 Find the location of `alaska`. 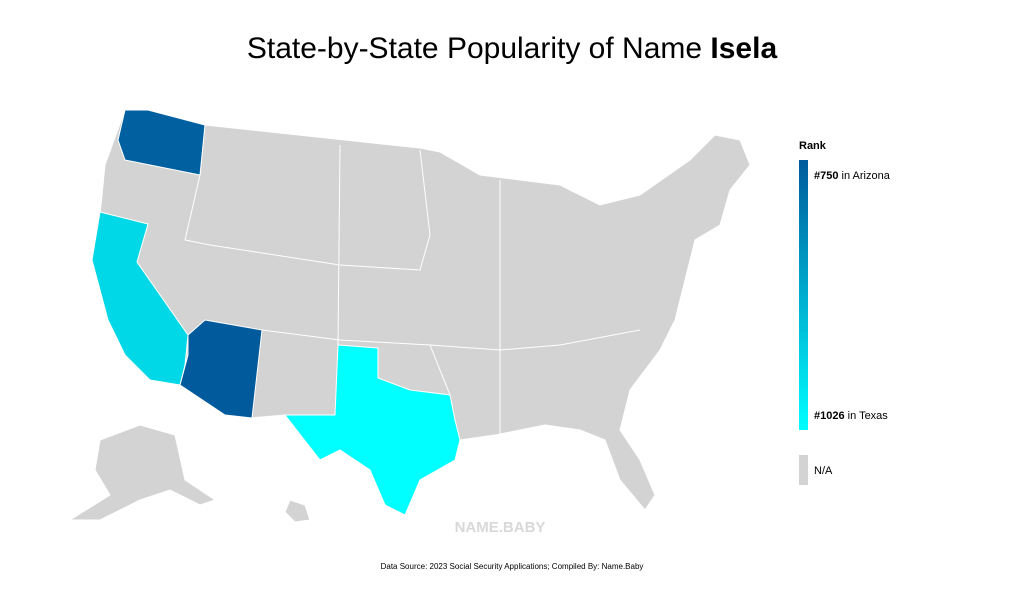

alaska is located at coordinates (142, 472).